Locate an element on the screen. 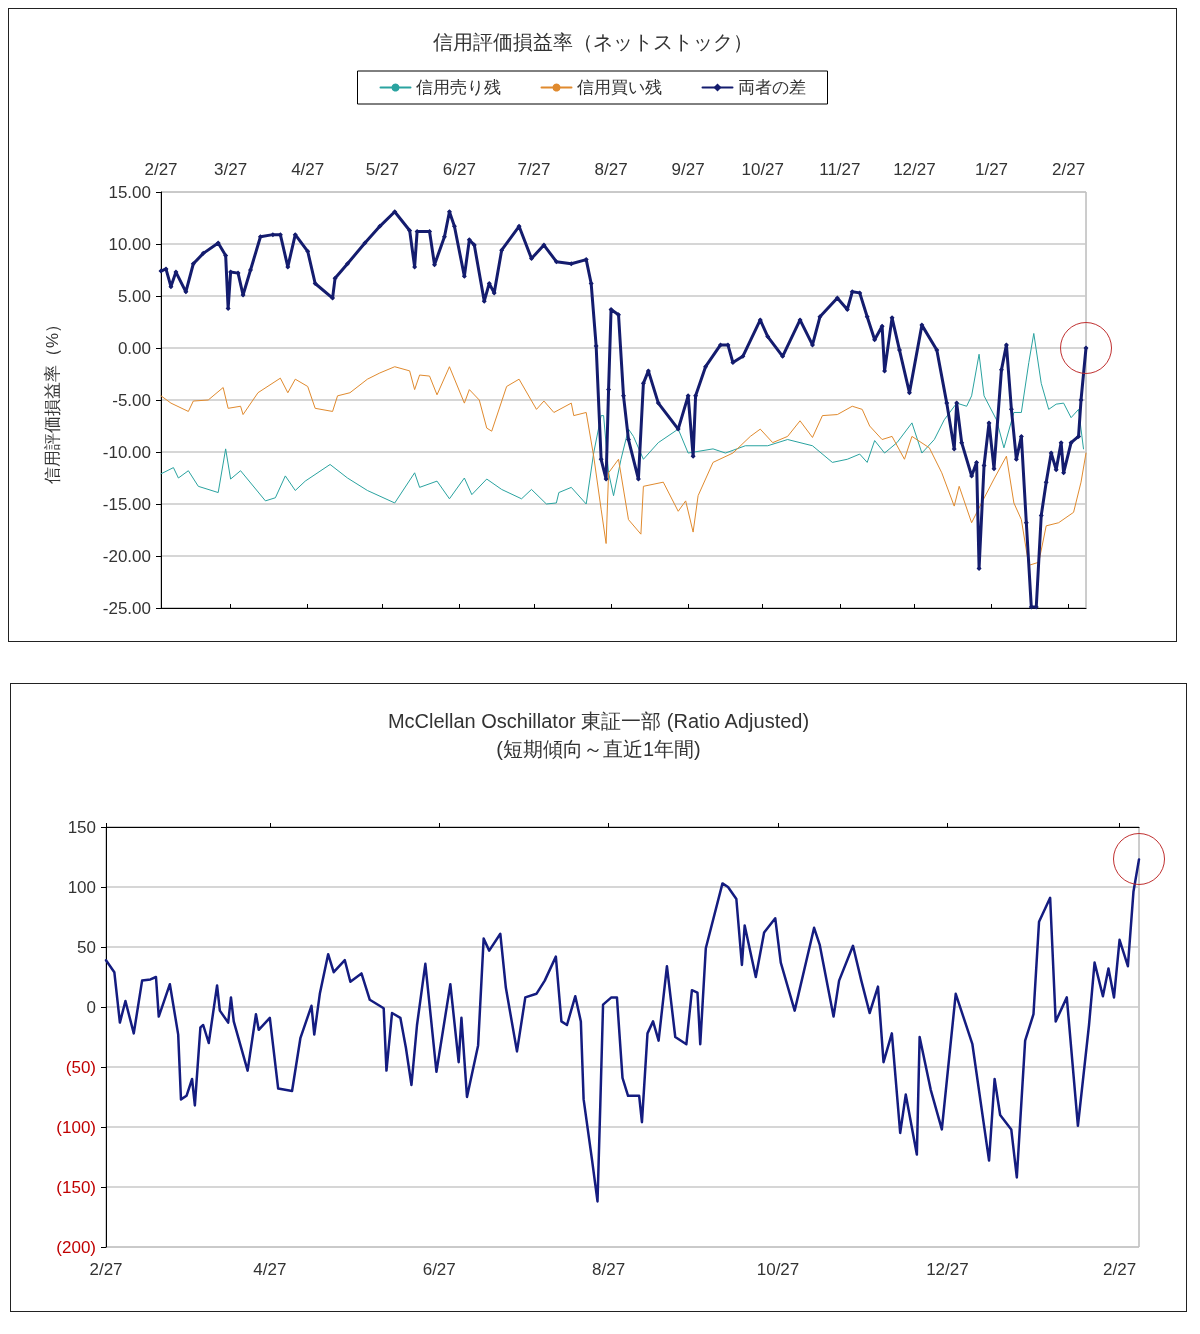 The height and width of the screenshot is (1334, 1200). y-tick-label: -5.00 is located at coordinates (131, 400).